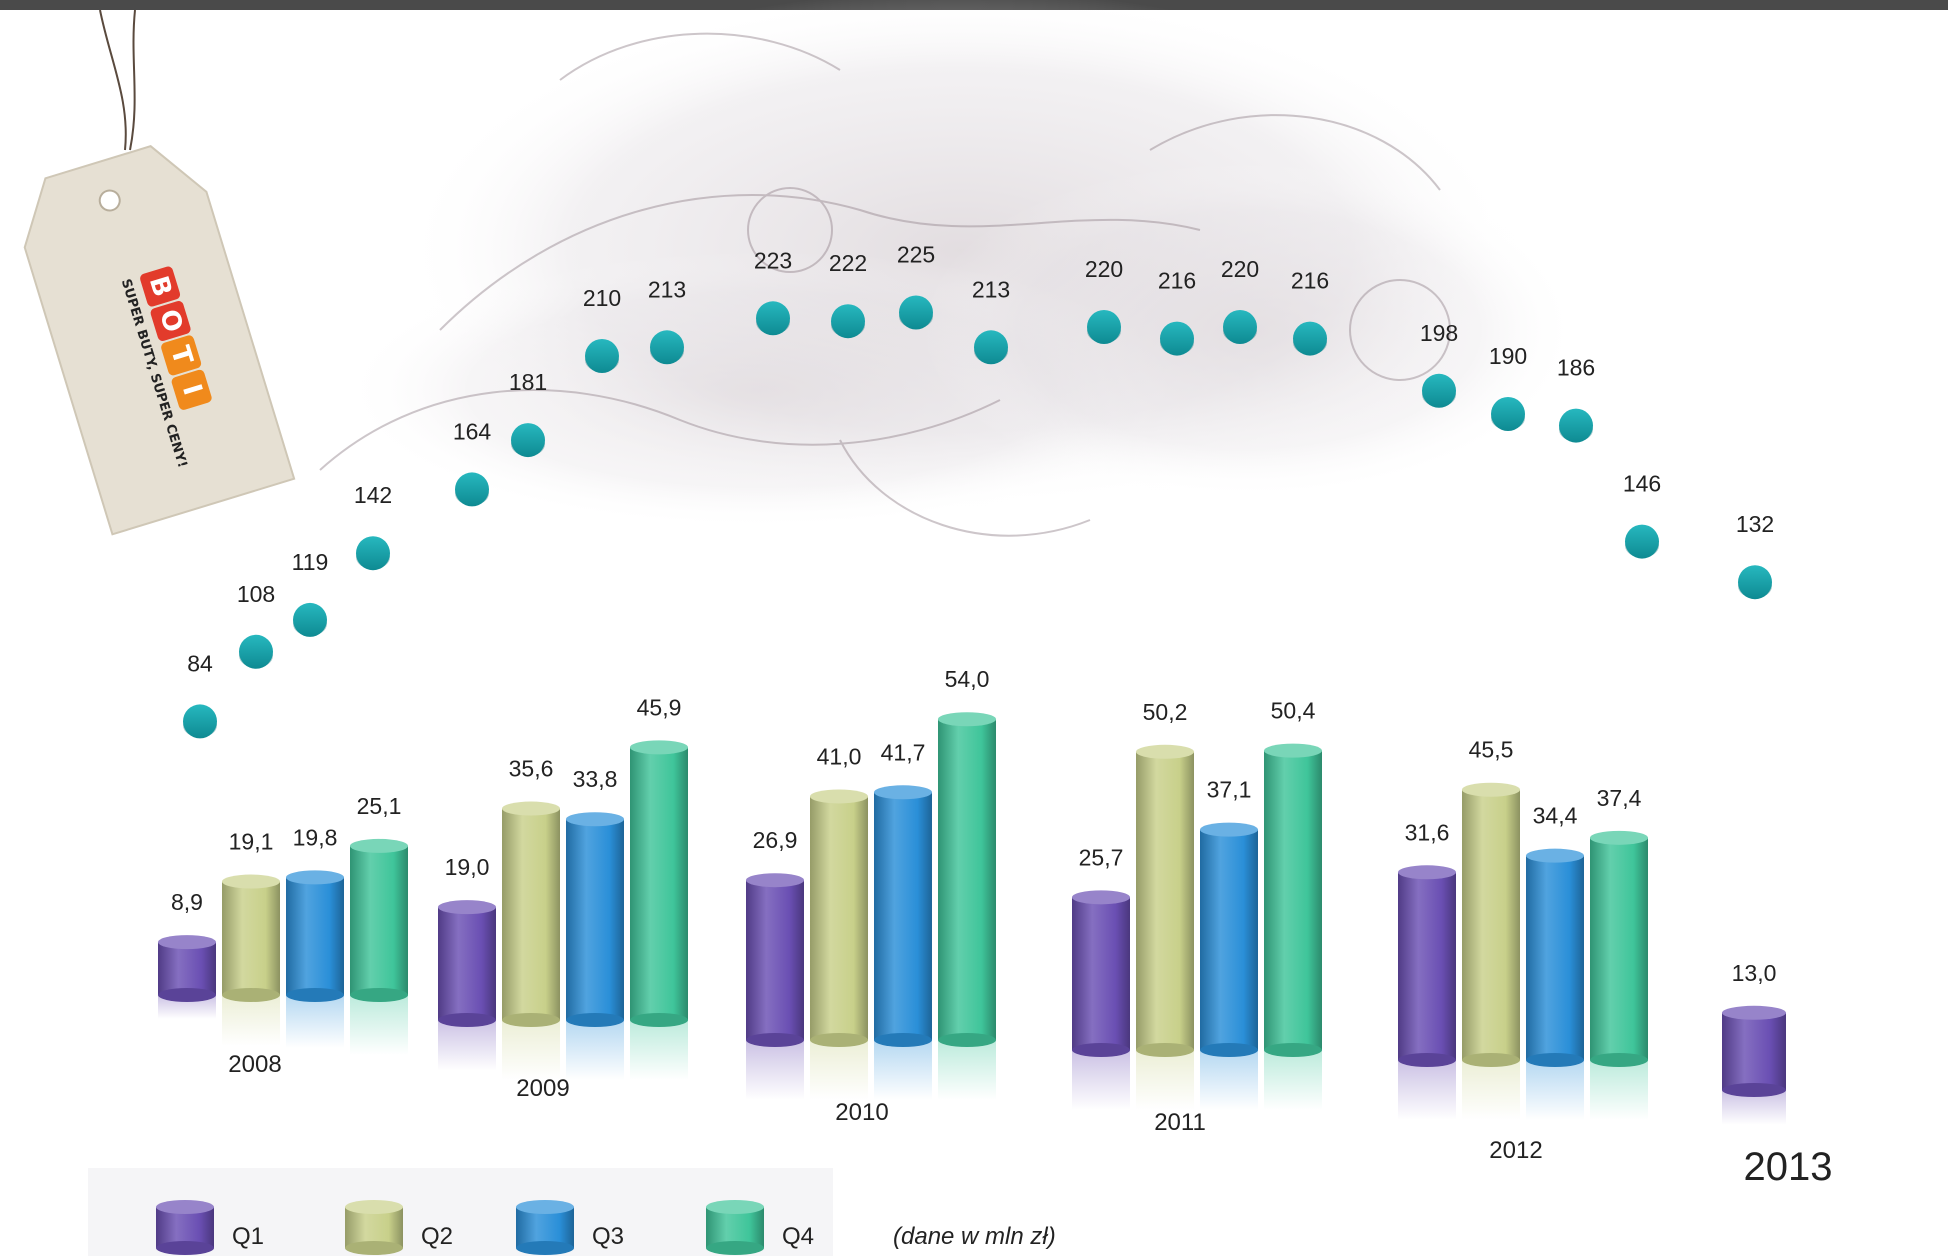 The height and width of the screenshot is (1256, 1948). Describe the element at coordinates (1310, 281) in the screenshot. I see `dot-value-label: 216` at that location.